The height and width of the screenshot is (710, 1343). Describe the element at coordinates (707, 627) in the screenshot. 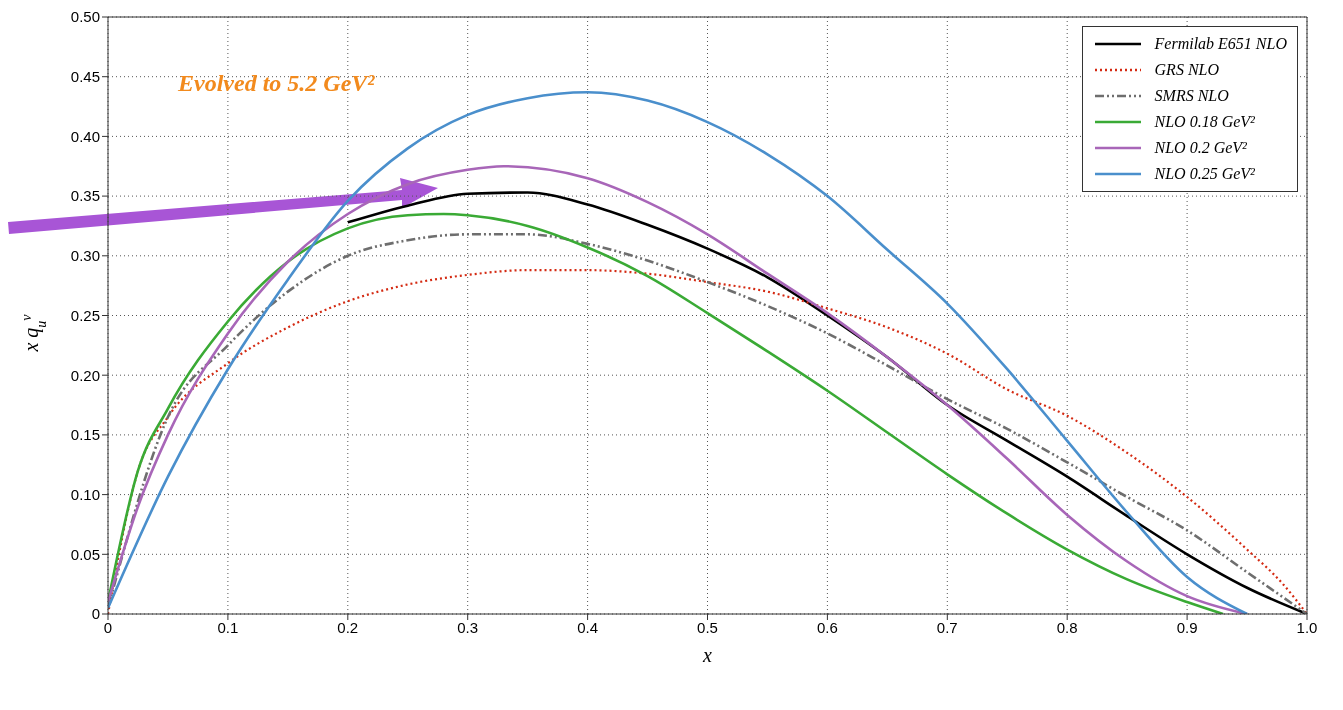

I see `x-tick-label: 0.5` at that location.